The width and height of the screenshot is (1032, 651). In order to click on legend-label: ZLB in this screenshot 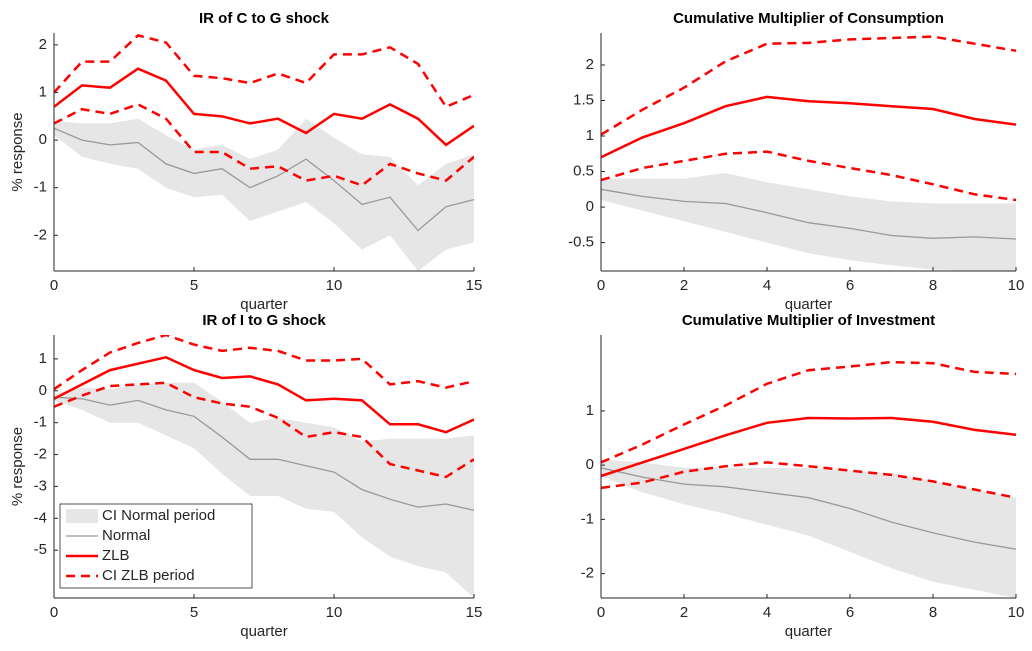, I will do `click(116, 555)`.